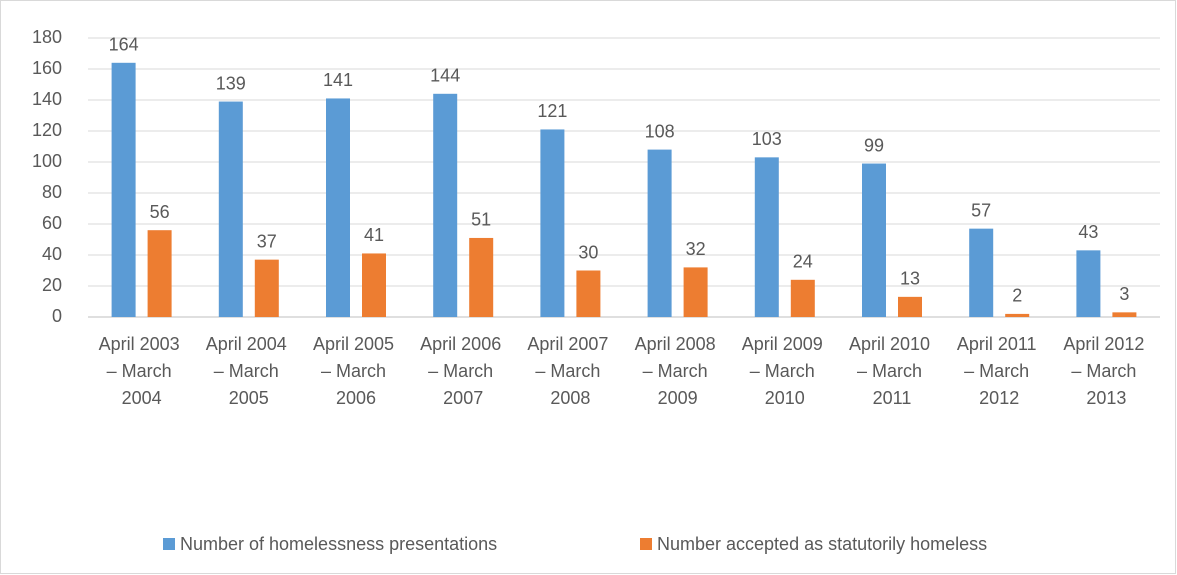 The height and width of the screenshot is (575, 1177). I want to click on data-label: 99, so click(874, 145).